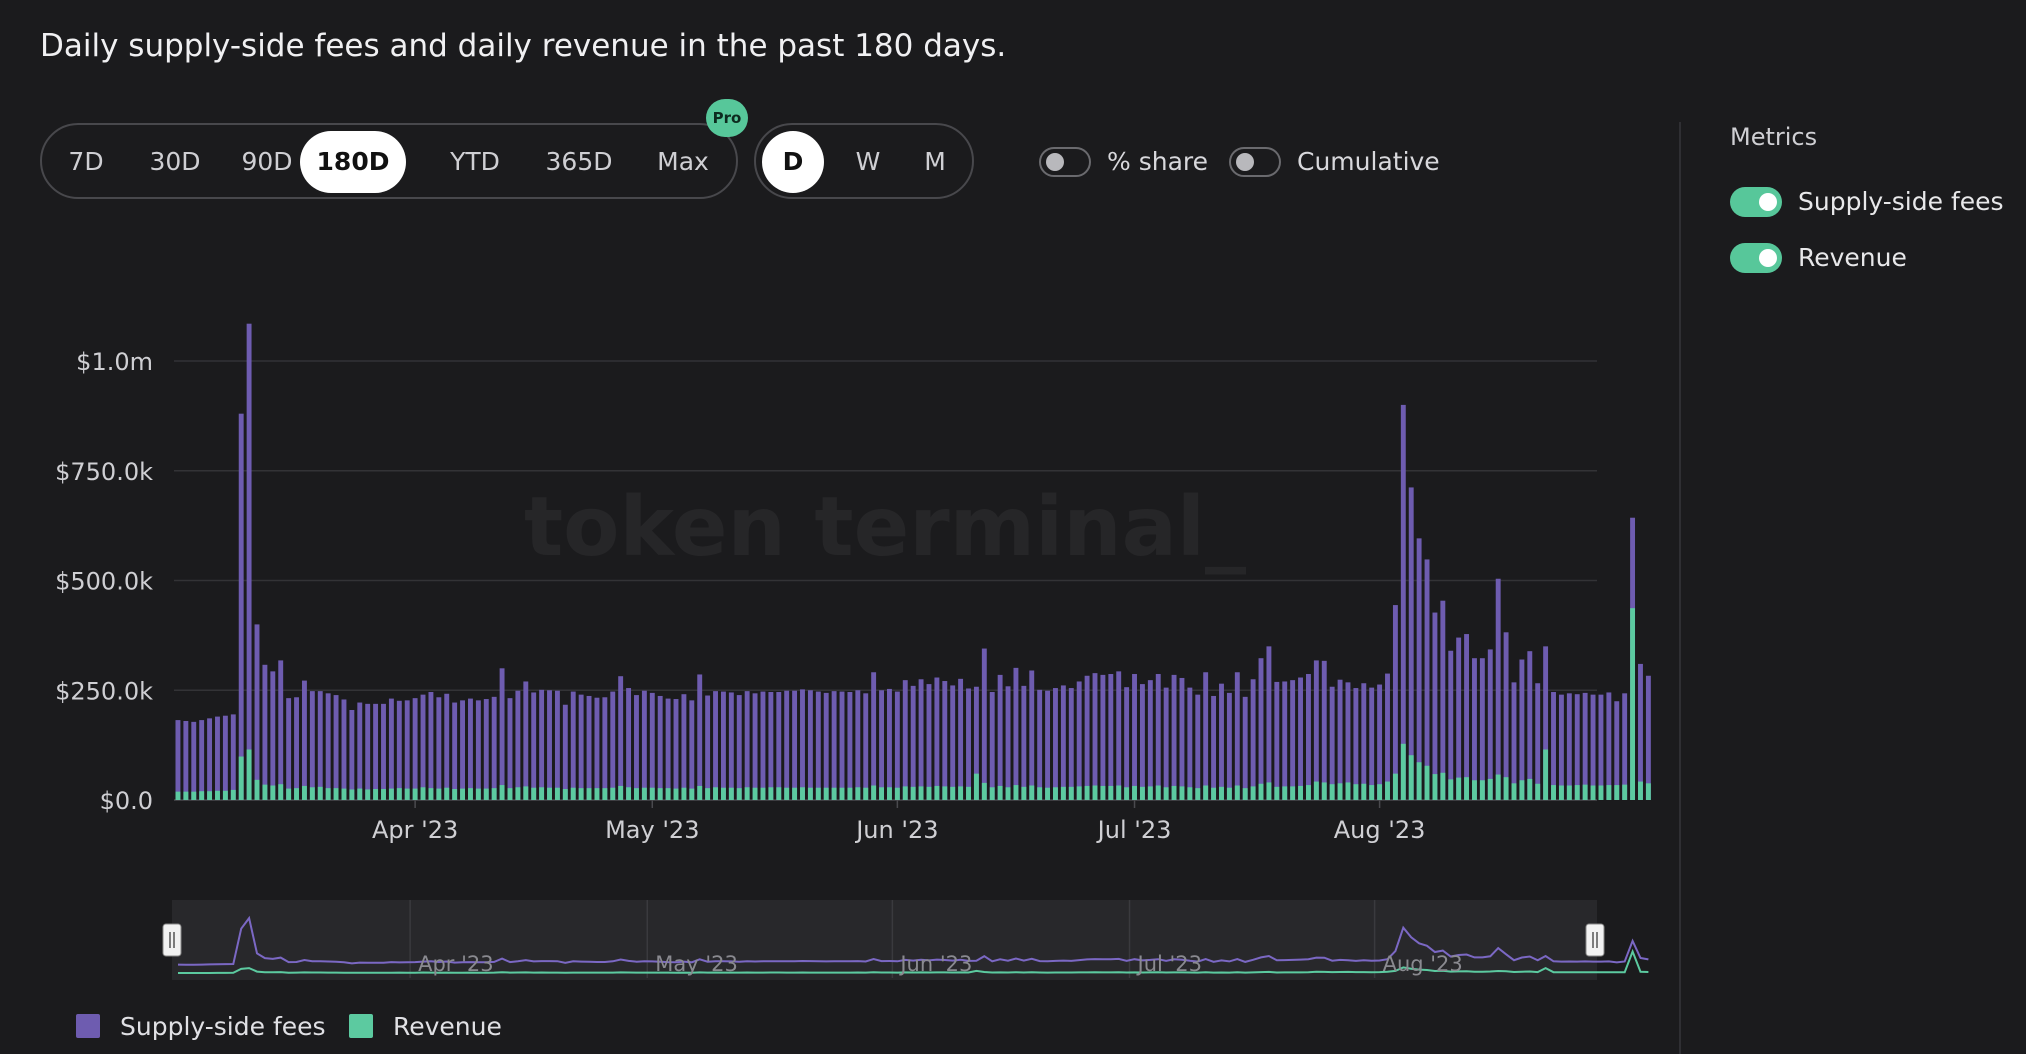 The image size is (2026, 1054). I want to click on legend-label-revenue: Revenue, so click(447, 1026).